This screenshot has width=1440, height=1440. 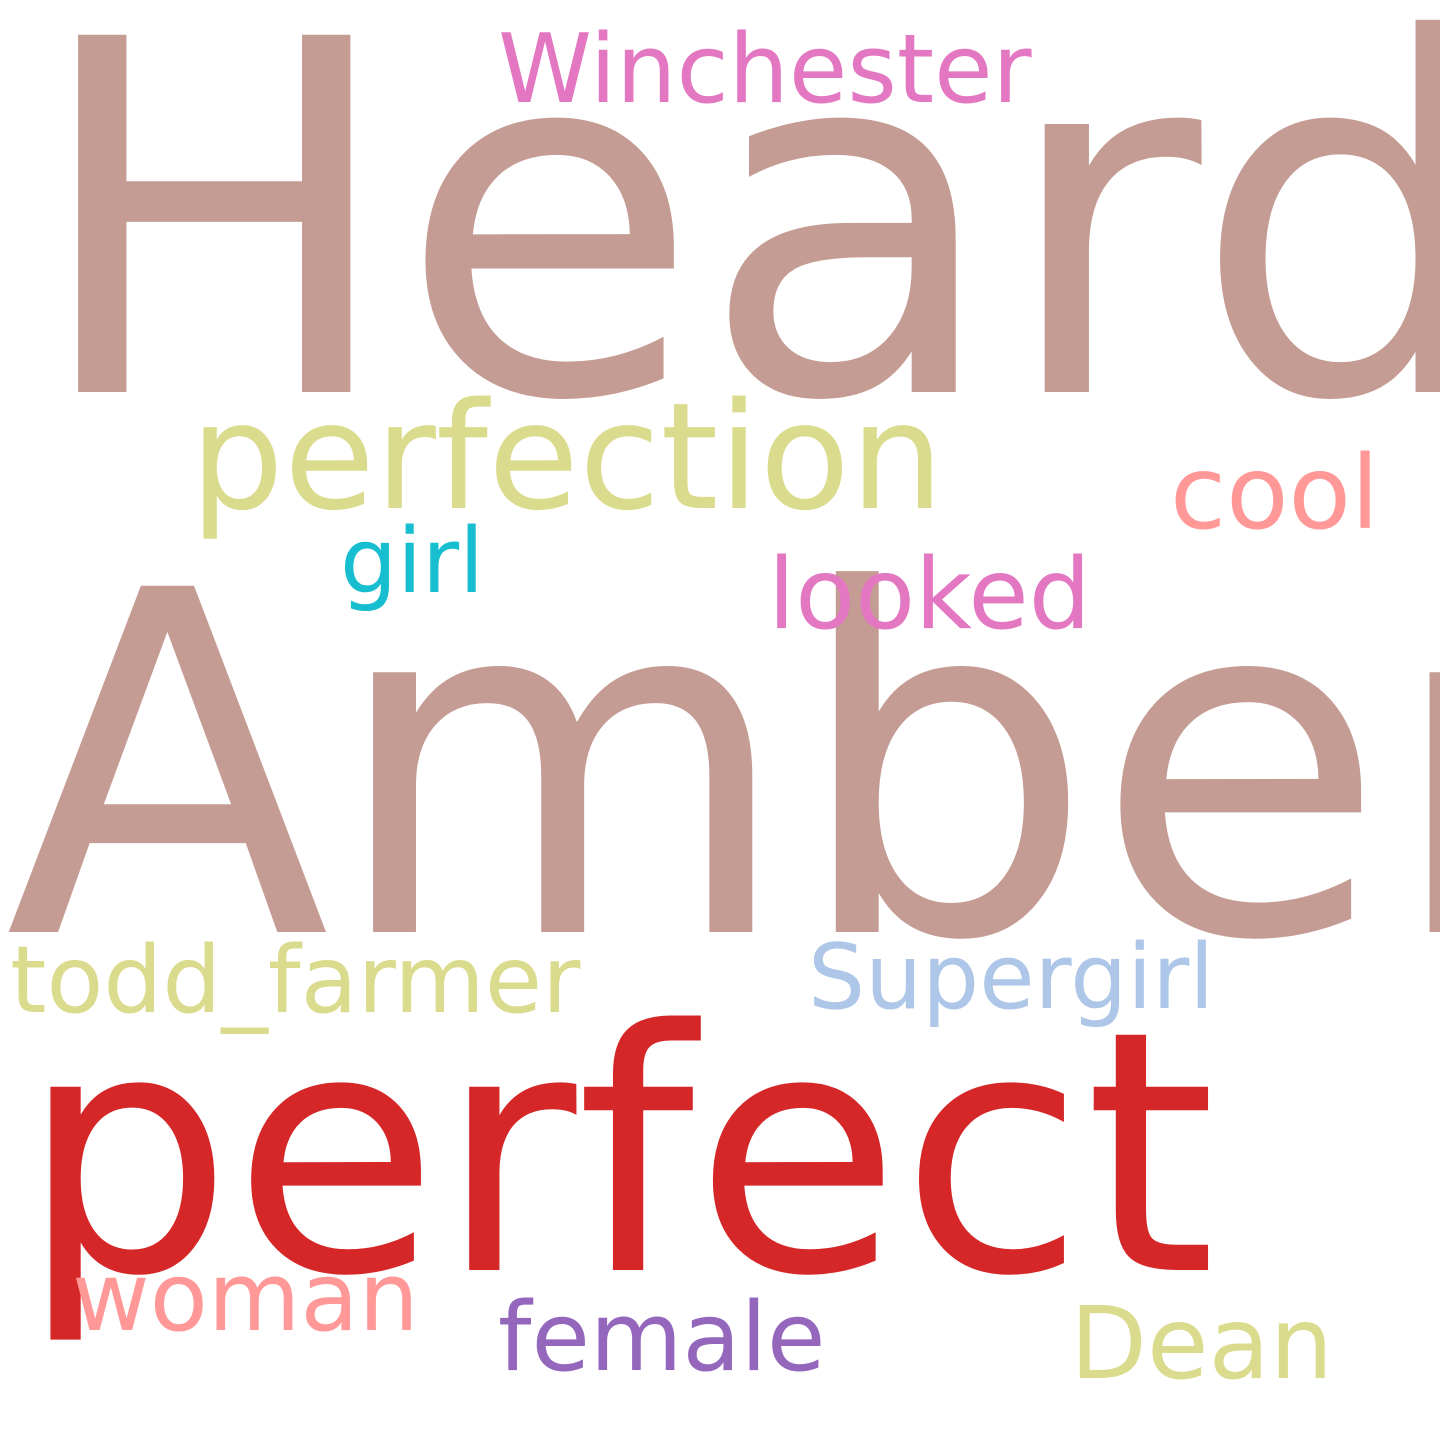 What do you see at coordinates (412, 561) in the screenshot?
I see `word-girl: girl` at bounding box center [412, 561].